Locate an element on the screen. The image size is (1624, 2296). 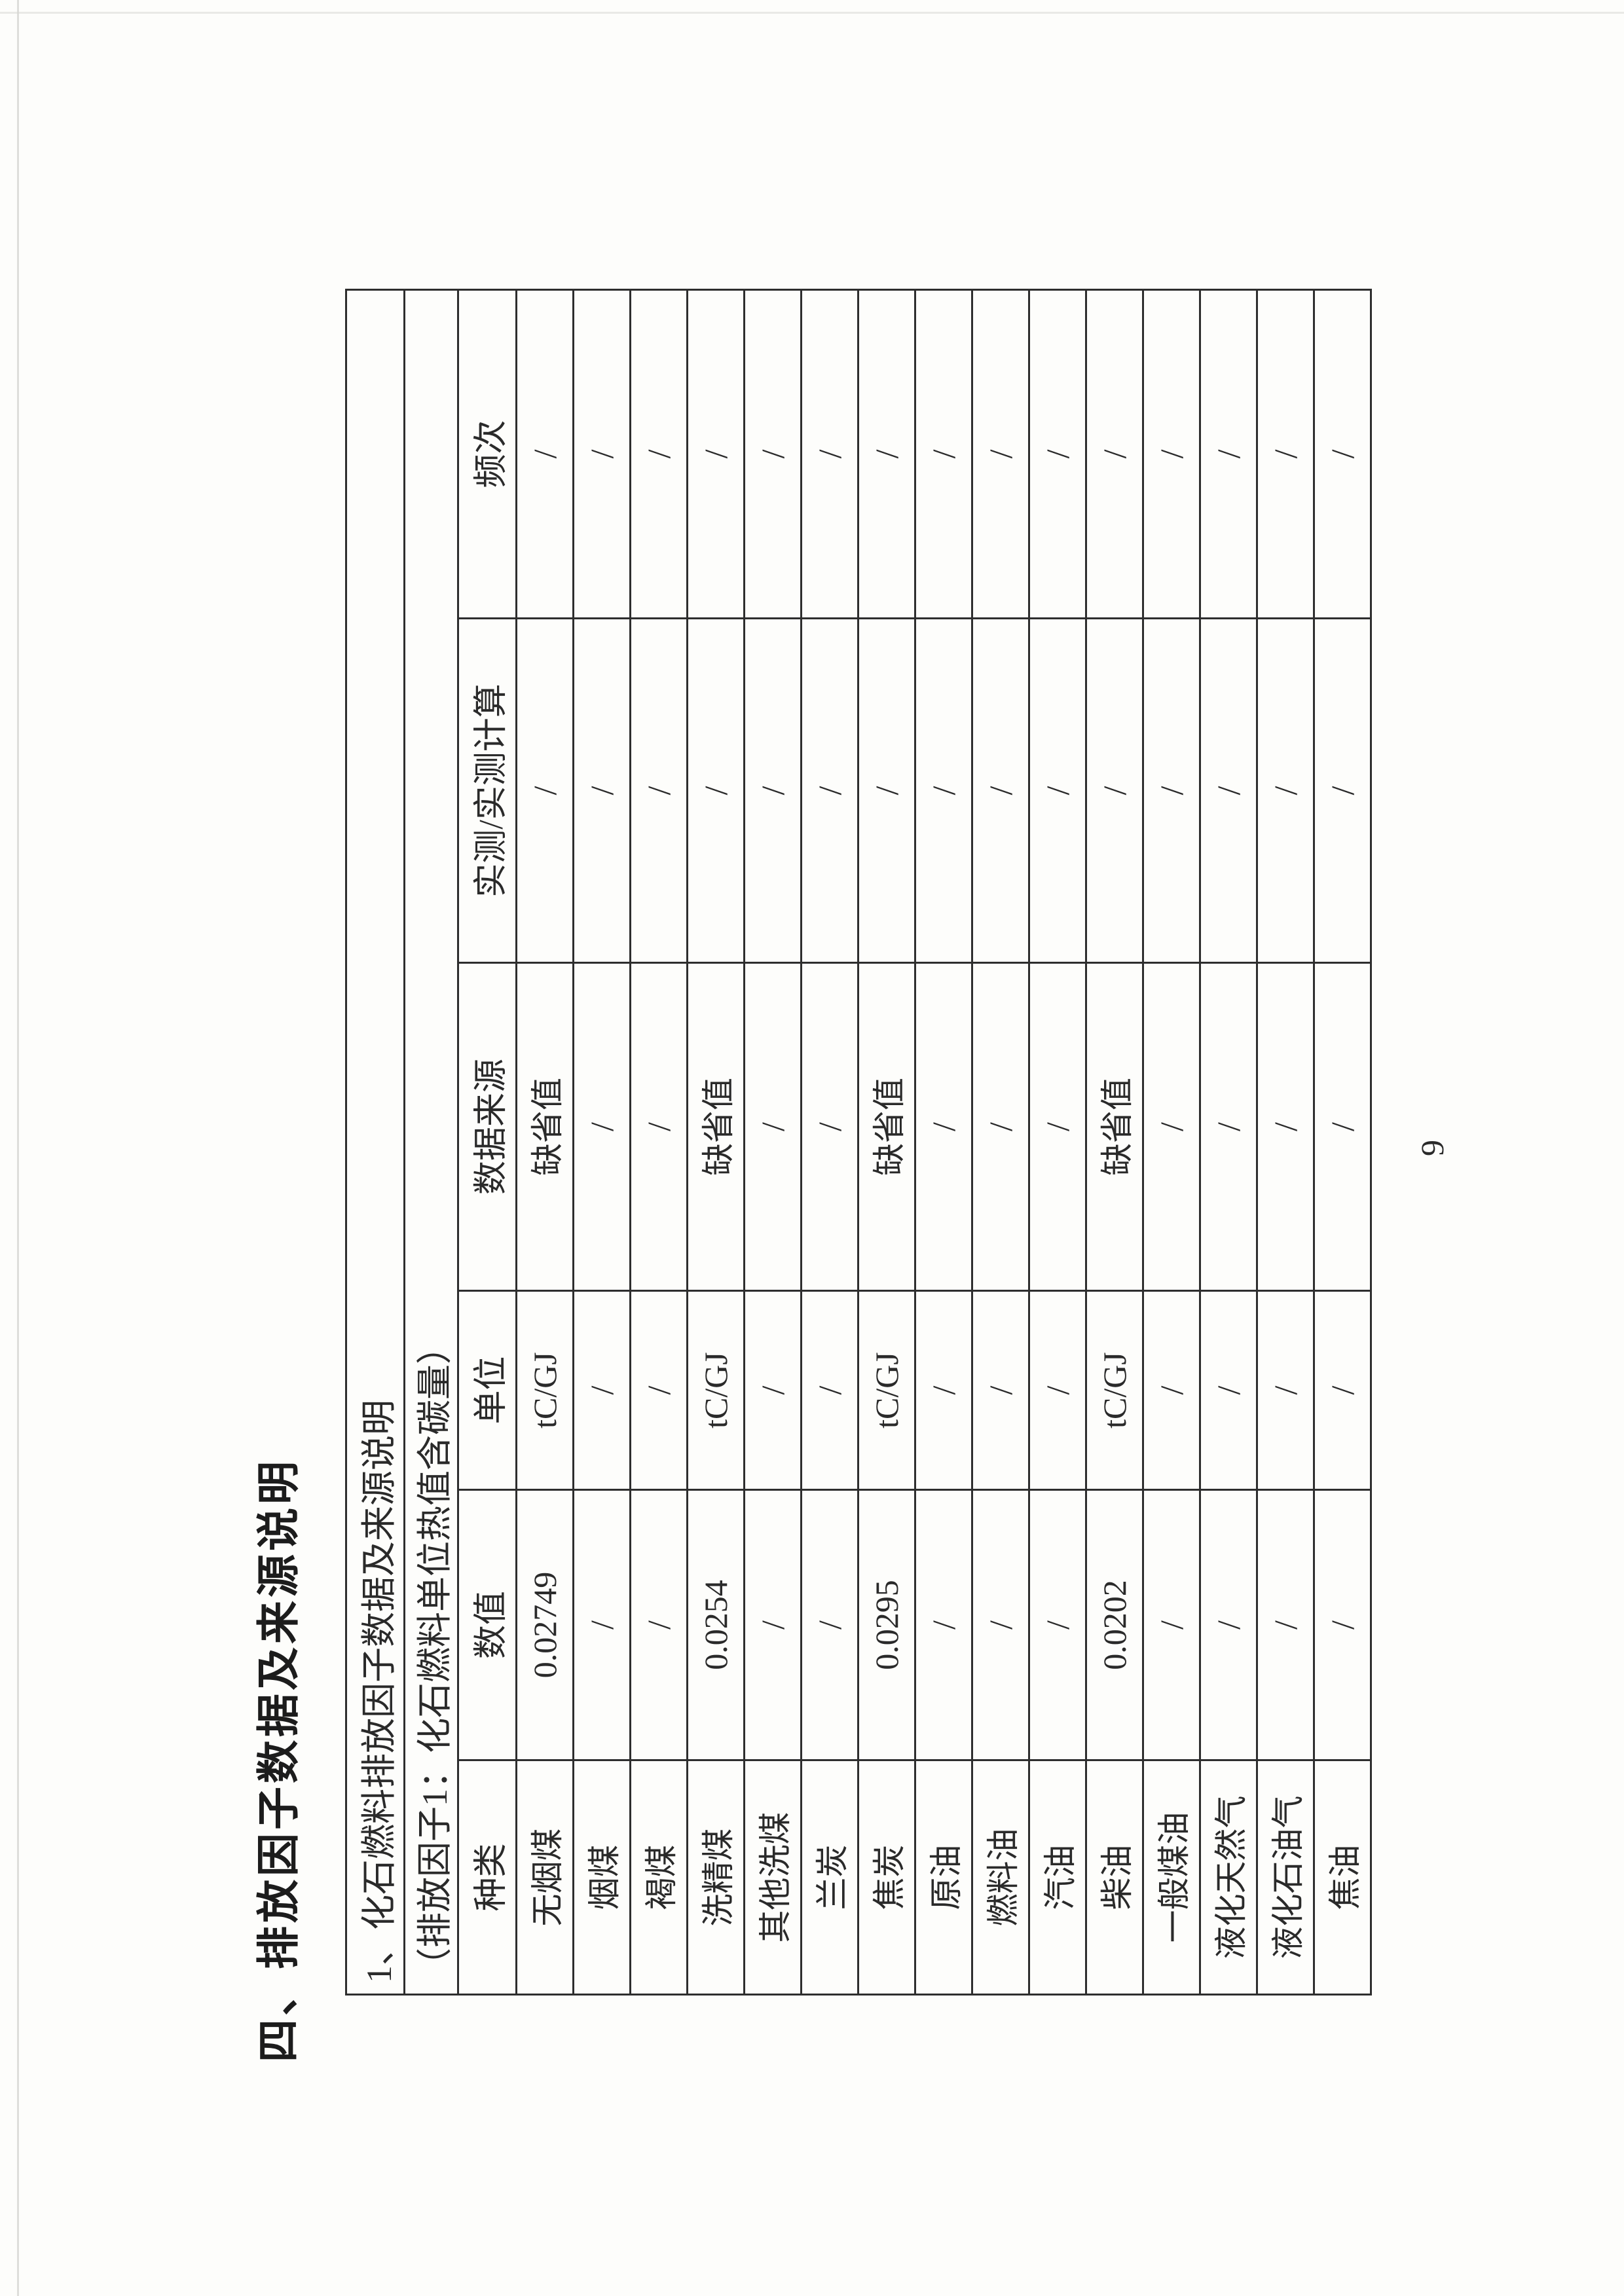
table-row: 兰炭 / / / / / is located at coordinates (829, 1142).